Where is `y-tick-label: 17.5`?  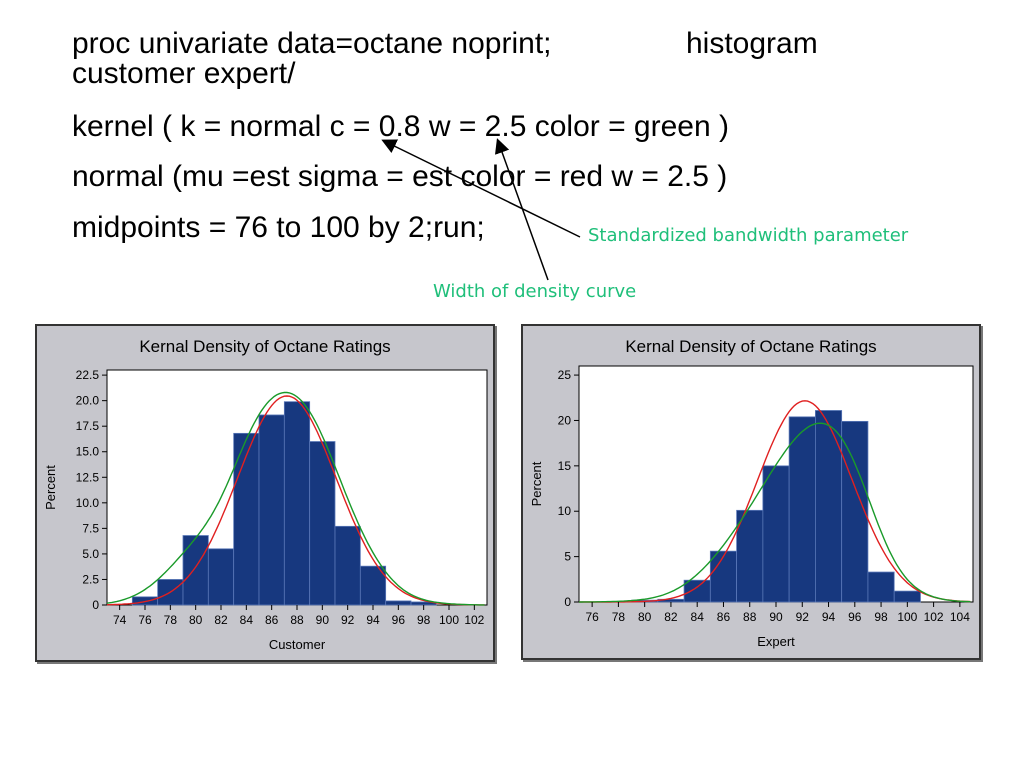 y-tick-label: 17.5 is located at coordinates (88, 426).